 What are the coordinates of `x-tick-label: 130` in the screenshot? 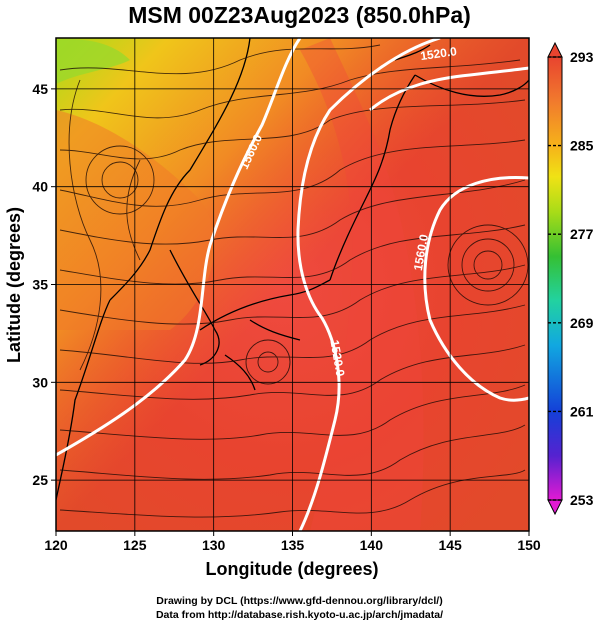 It's located at (214, 545).